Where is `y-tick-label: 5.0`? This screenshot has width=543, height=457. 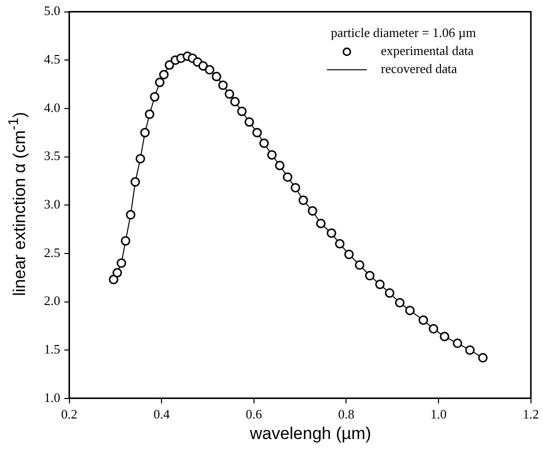 y-tick-label: 5.0 is located at coordinates (52, 10).